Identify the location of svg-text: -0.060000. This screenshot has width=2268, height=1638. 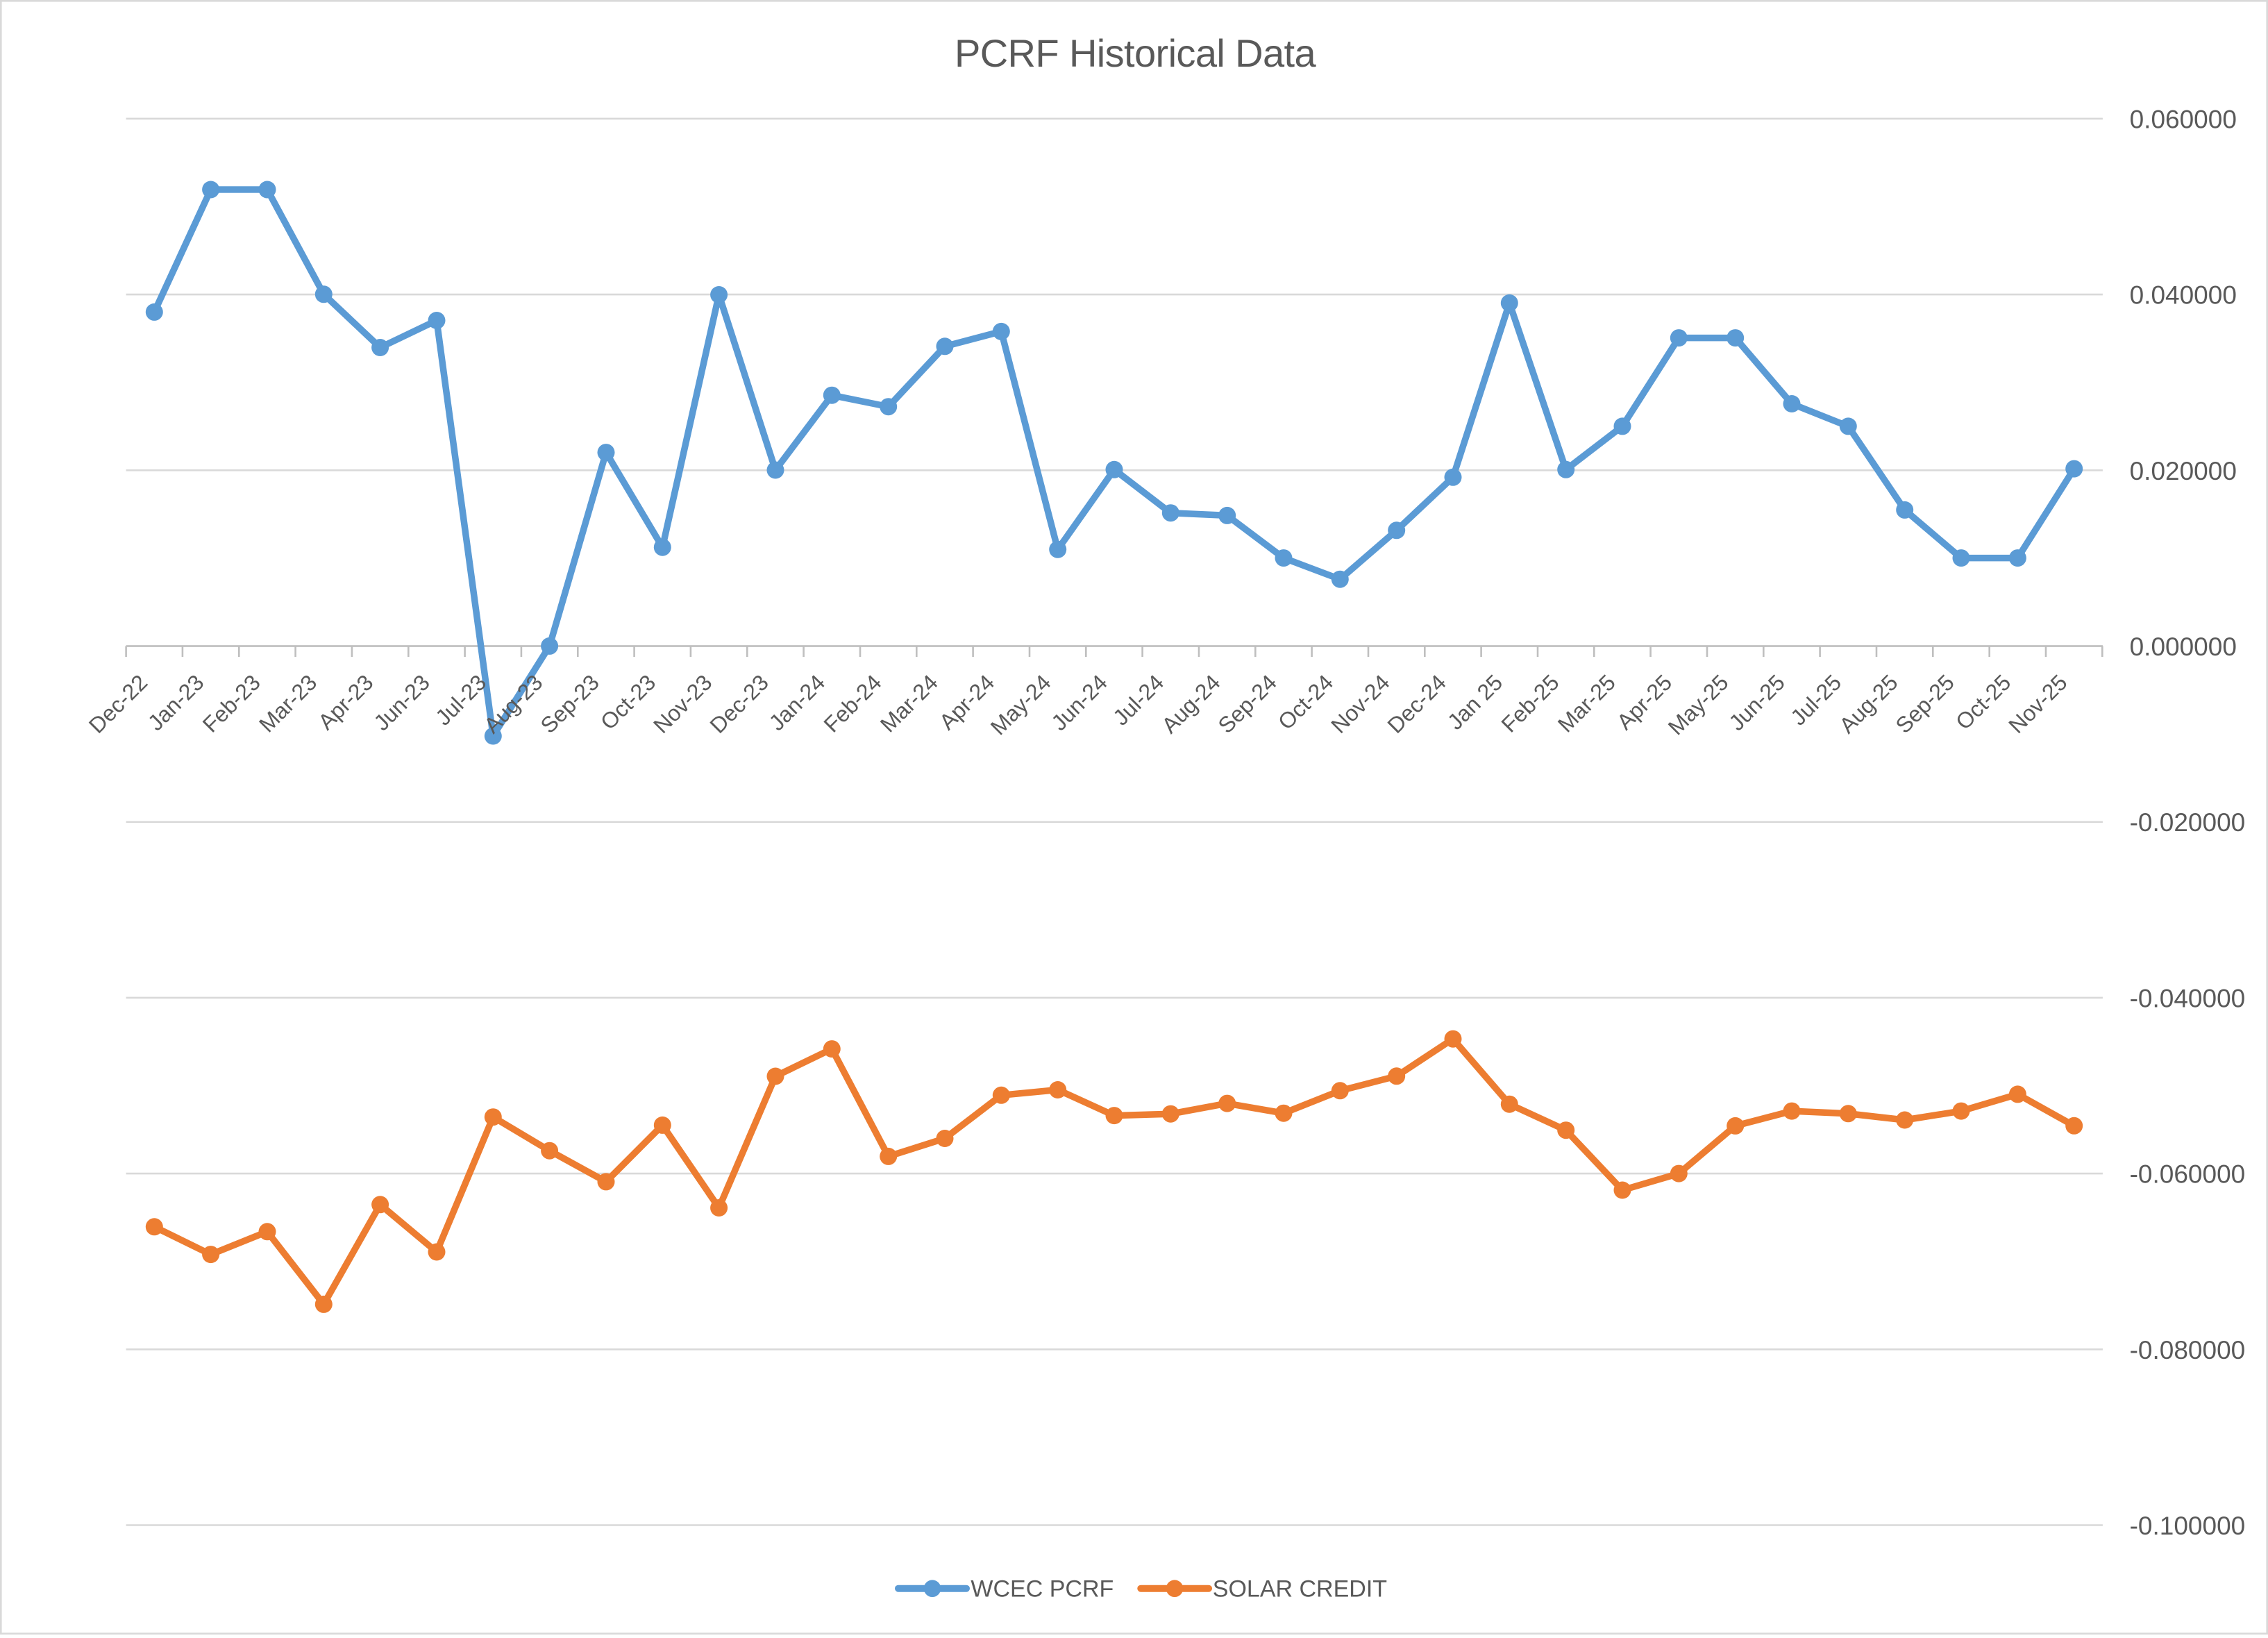
(2188, 1174).